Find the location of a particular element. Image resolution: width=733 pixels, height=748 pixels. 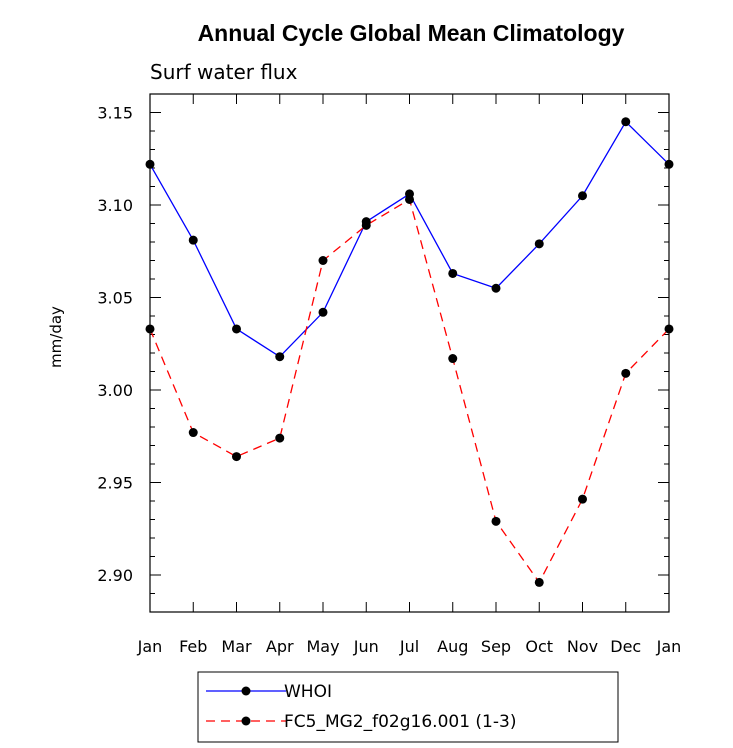

y-axis-label: mm/day is located at coordinates (56, 337).